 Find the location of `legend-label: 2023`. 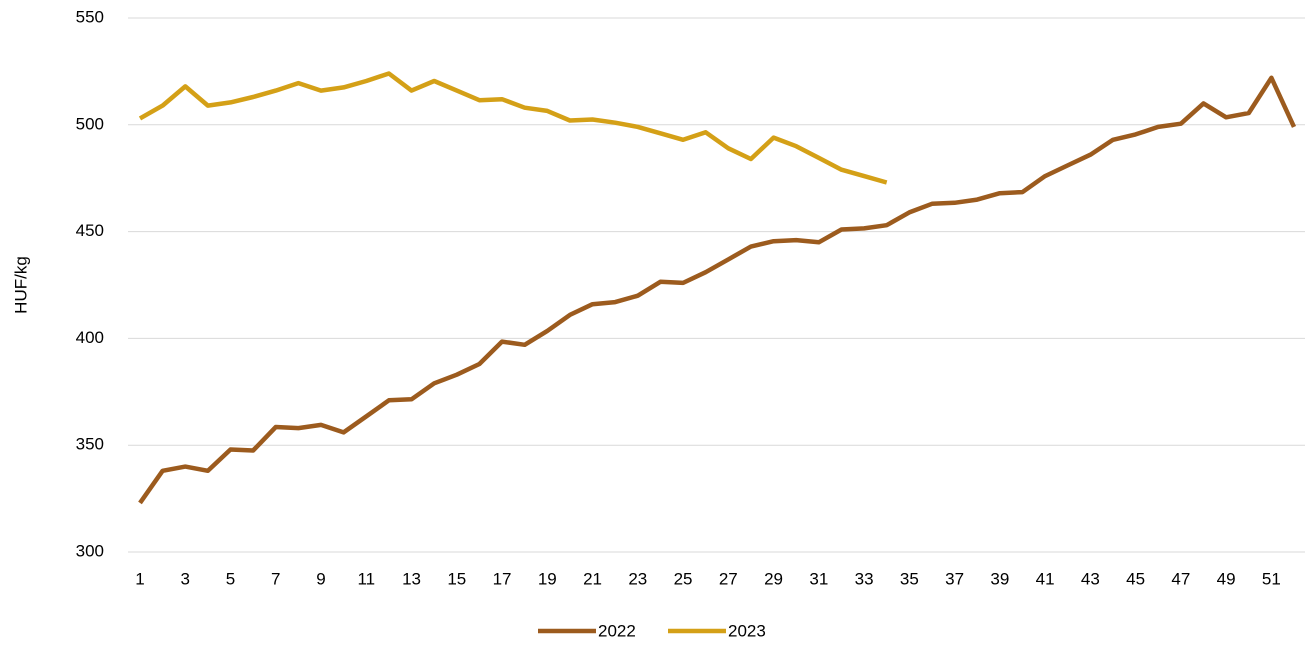

legend-label: 2023 is located at coordinates (747, 630).